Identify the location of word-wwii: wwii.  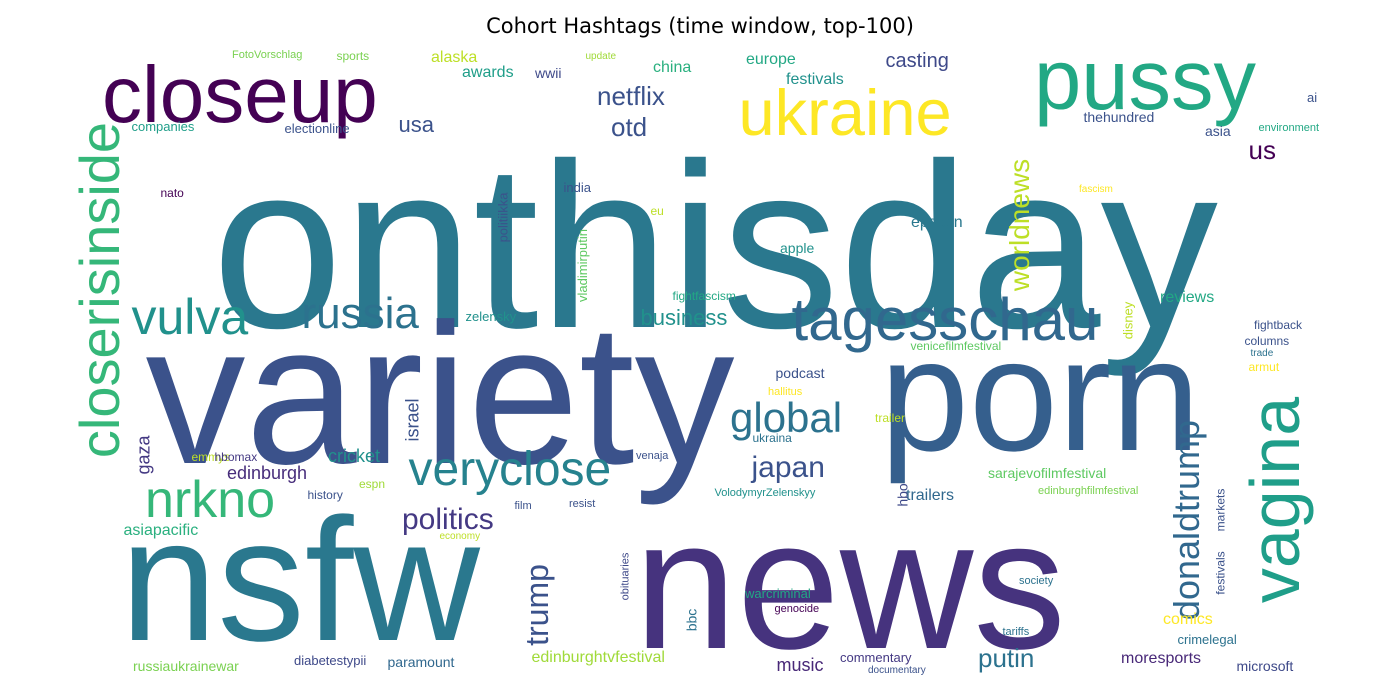
(548, 73).